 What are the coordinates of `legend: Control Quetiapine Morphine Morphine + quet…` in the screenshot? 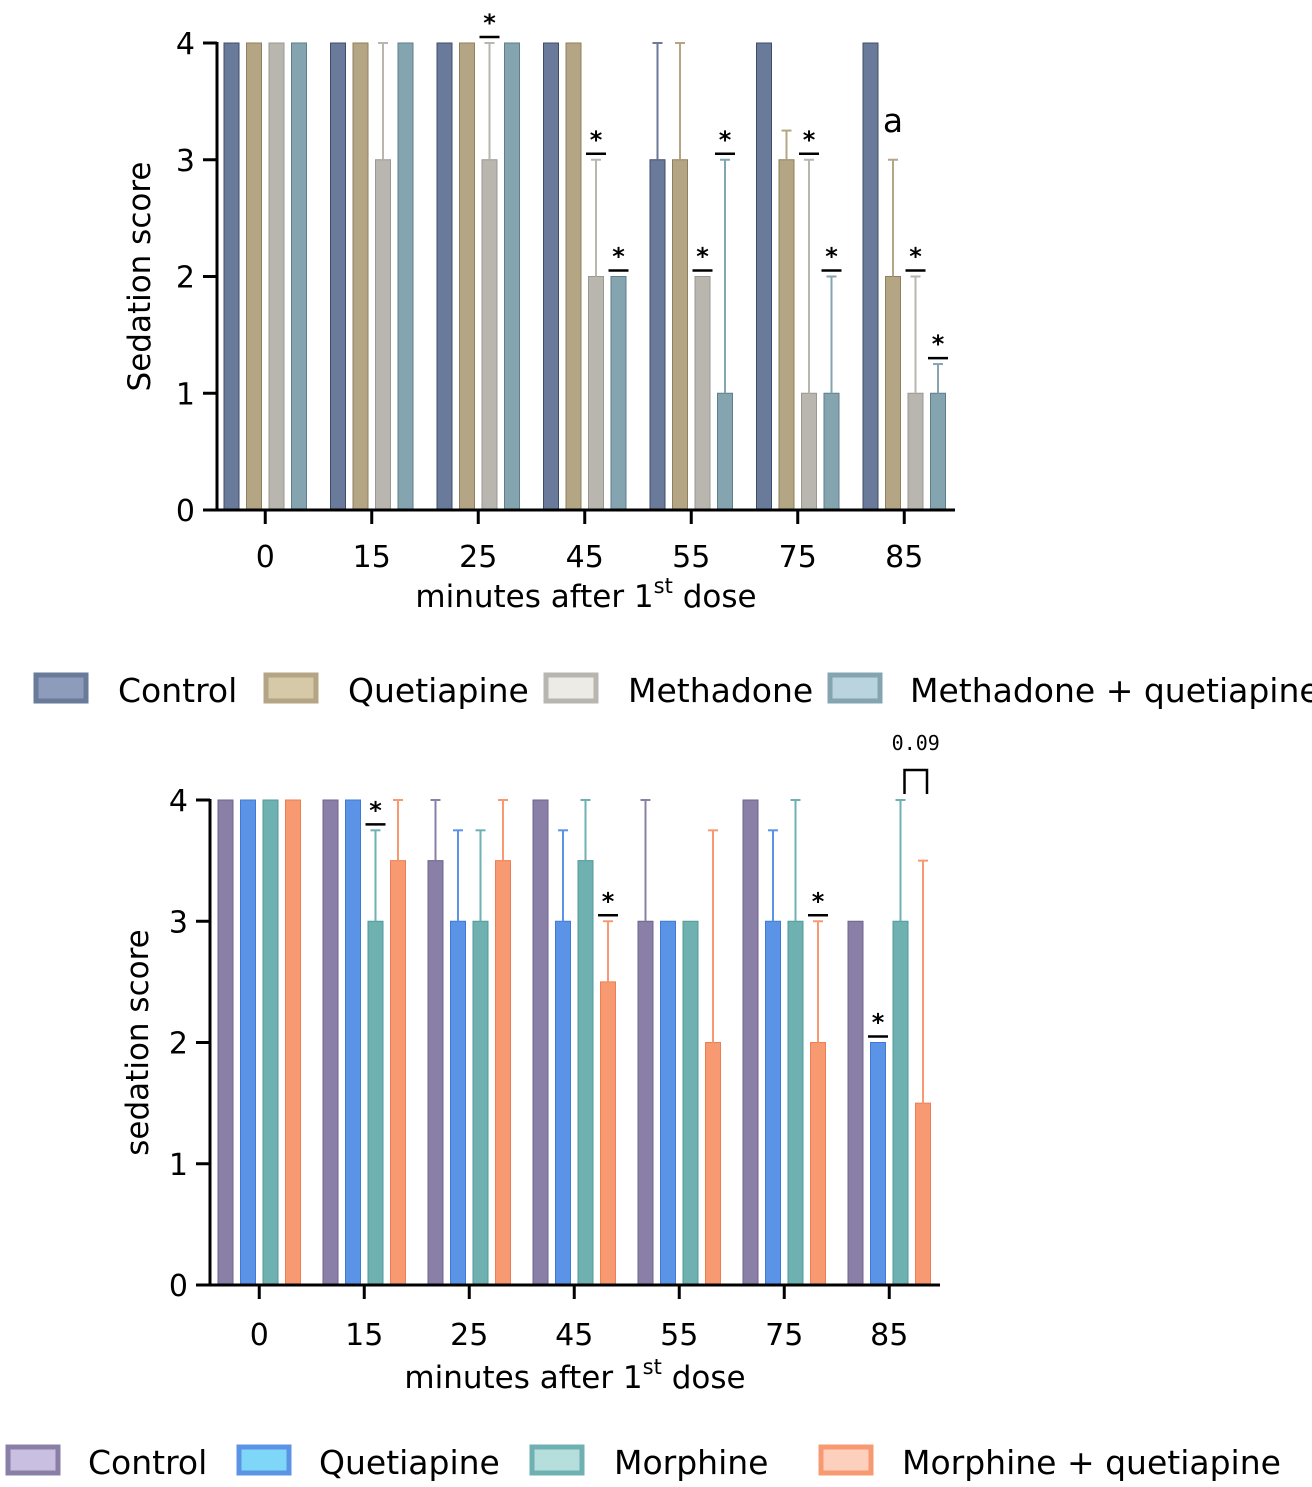 It's located at (643, 1462).